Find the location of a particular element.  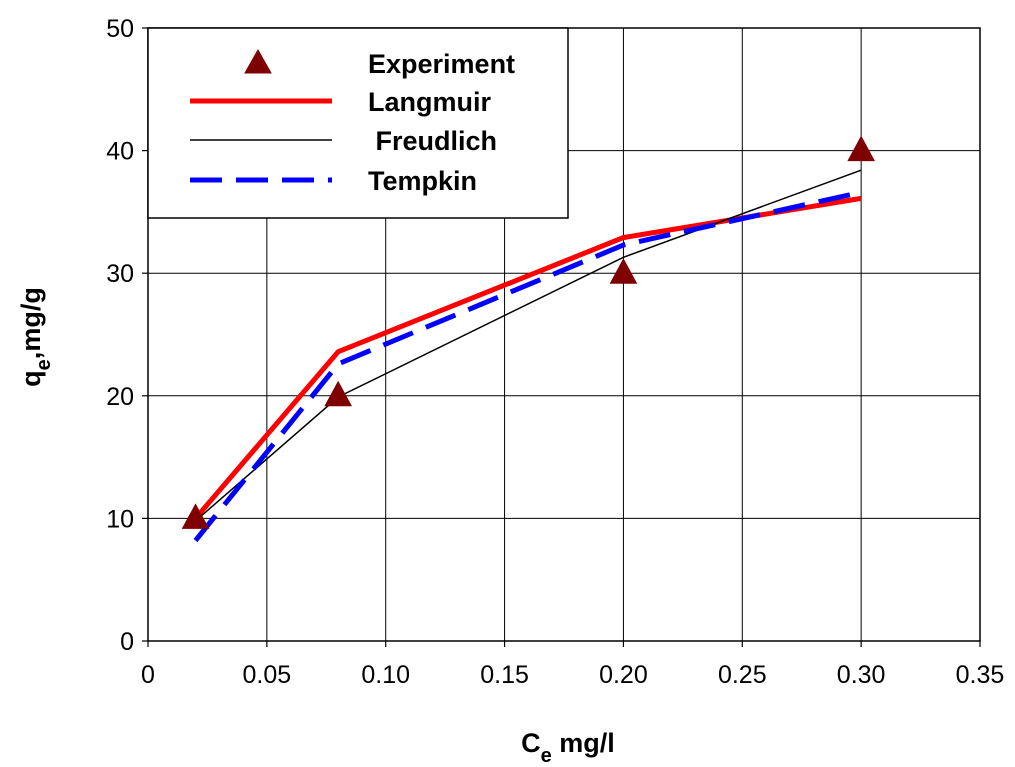

y-tick-label: 20 is located at coordinates (120, 397).